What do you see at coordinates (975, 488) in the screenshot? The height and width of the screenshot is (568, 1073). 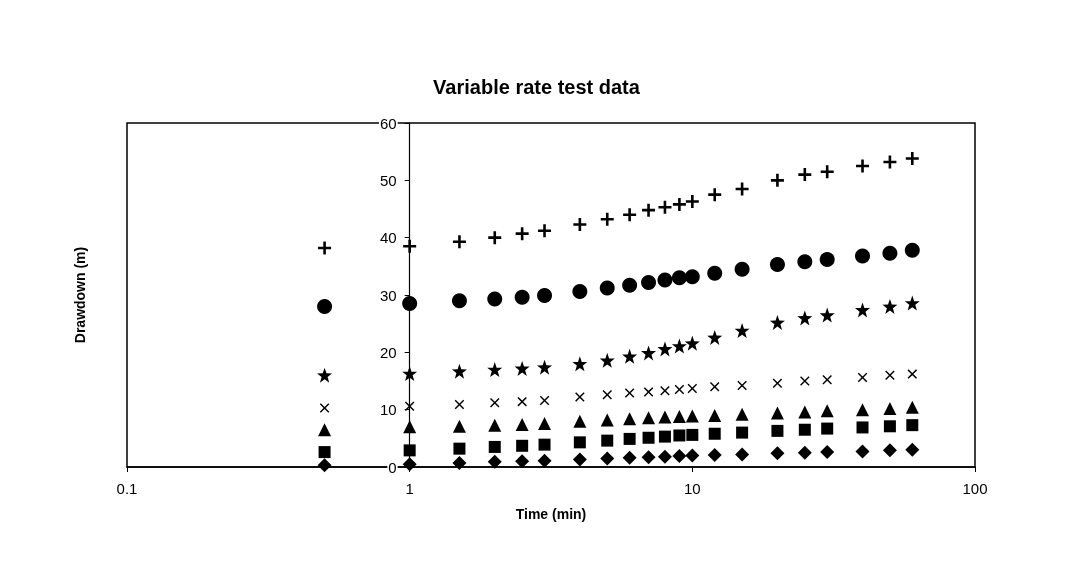 I see `x-tick-label: 100` at bounding box center [975, 488].